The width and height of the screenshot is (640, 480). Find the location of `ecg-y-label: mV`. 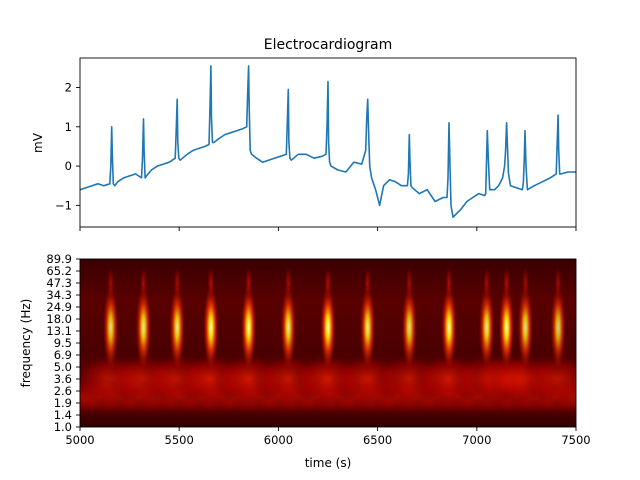

ecg-y-label: mV is located at coordinates (38, 142).